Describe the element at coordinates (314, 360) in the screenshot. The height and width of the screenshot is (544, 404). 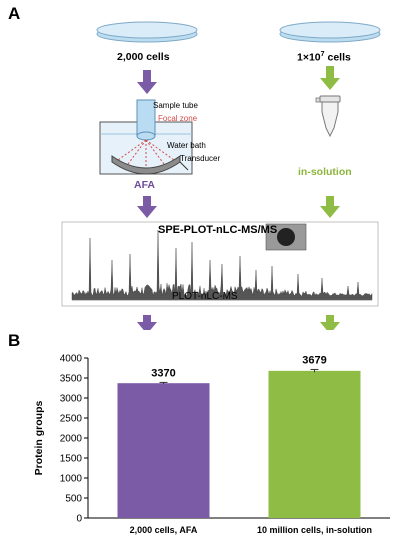
I see `bar-value-label: 3679` at that location.